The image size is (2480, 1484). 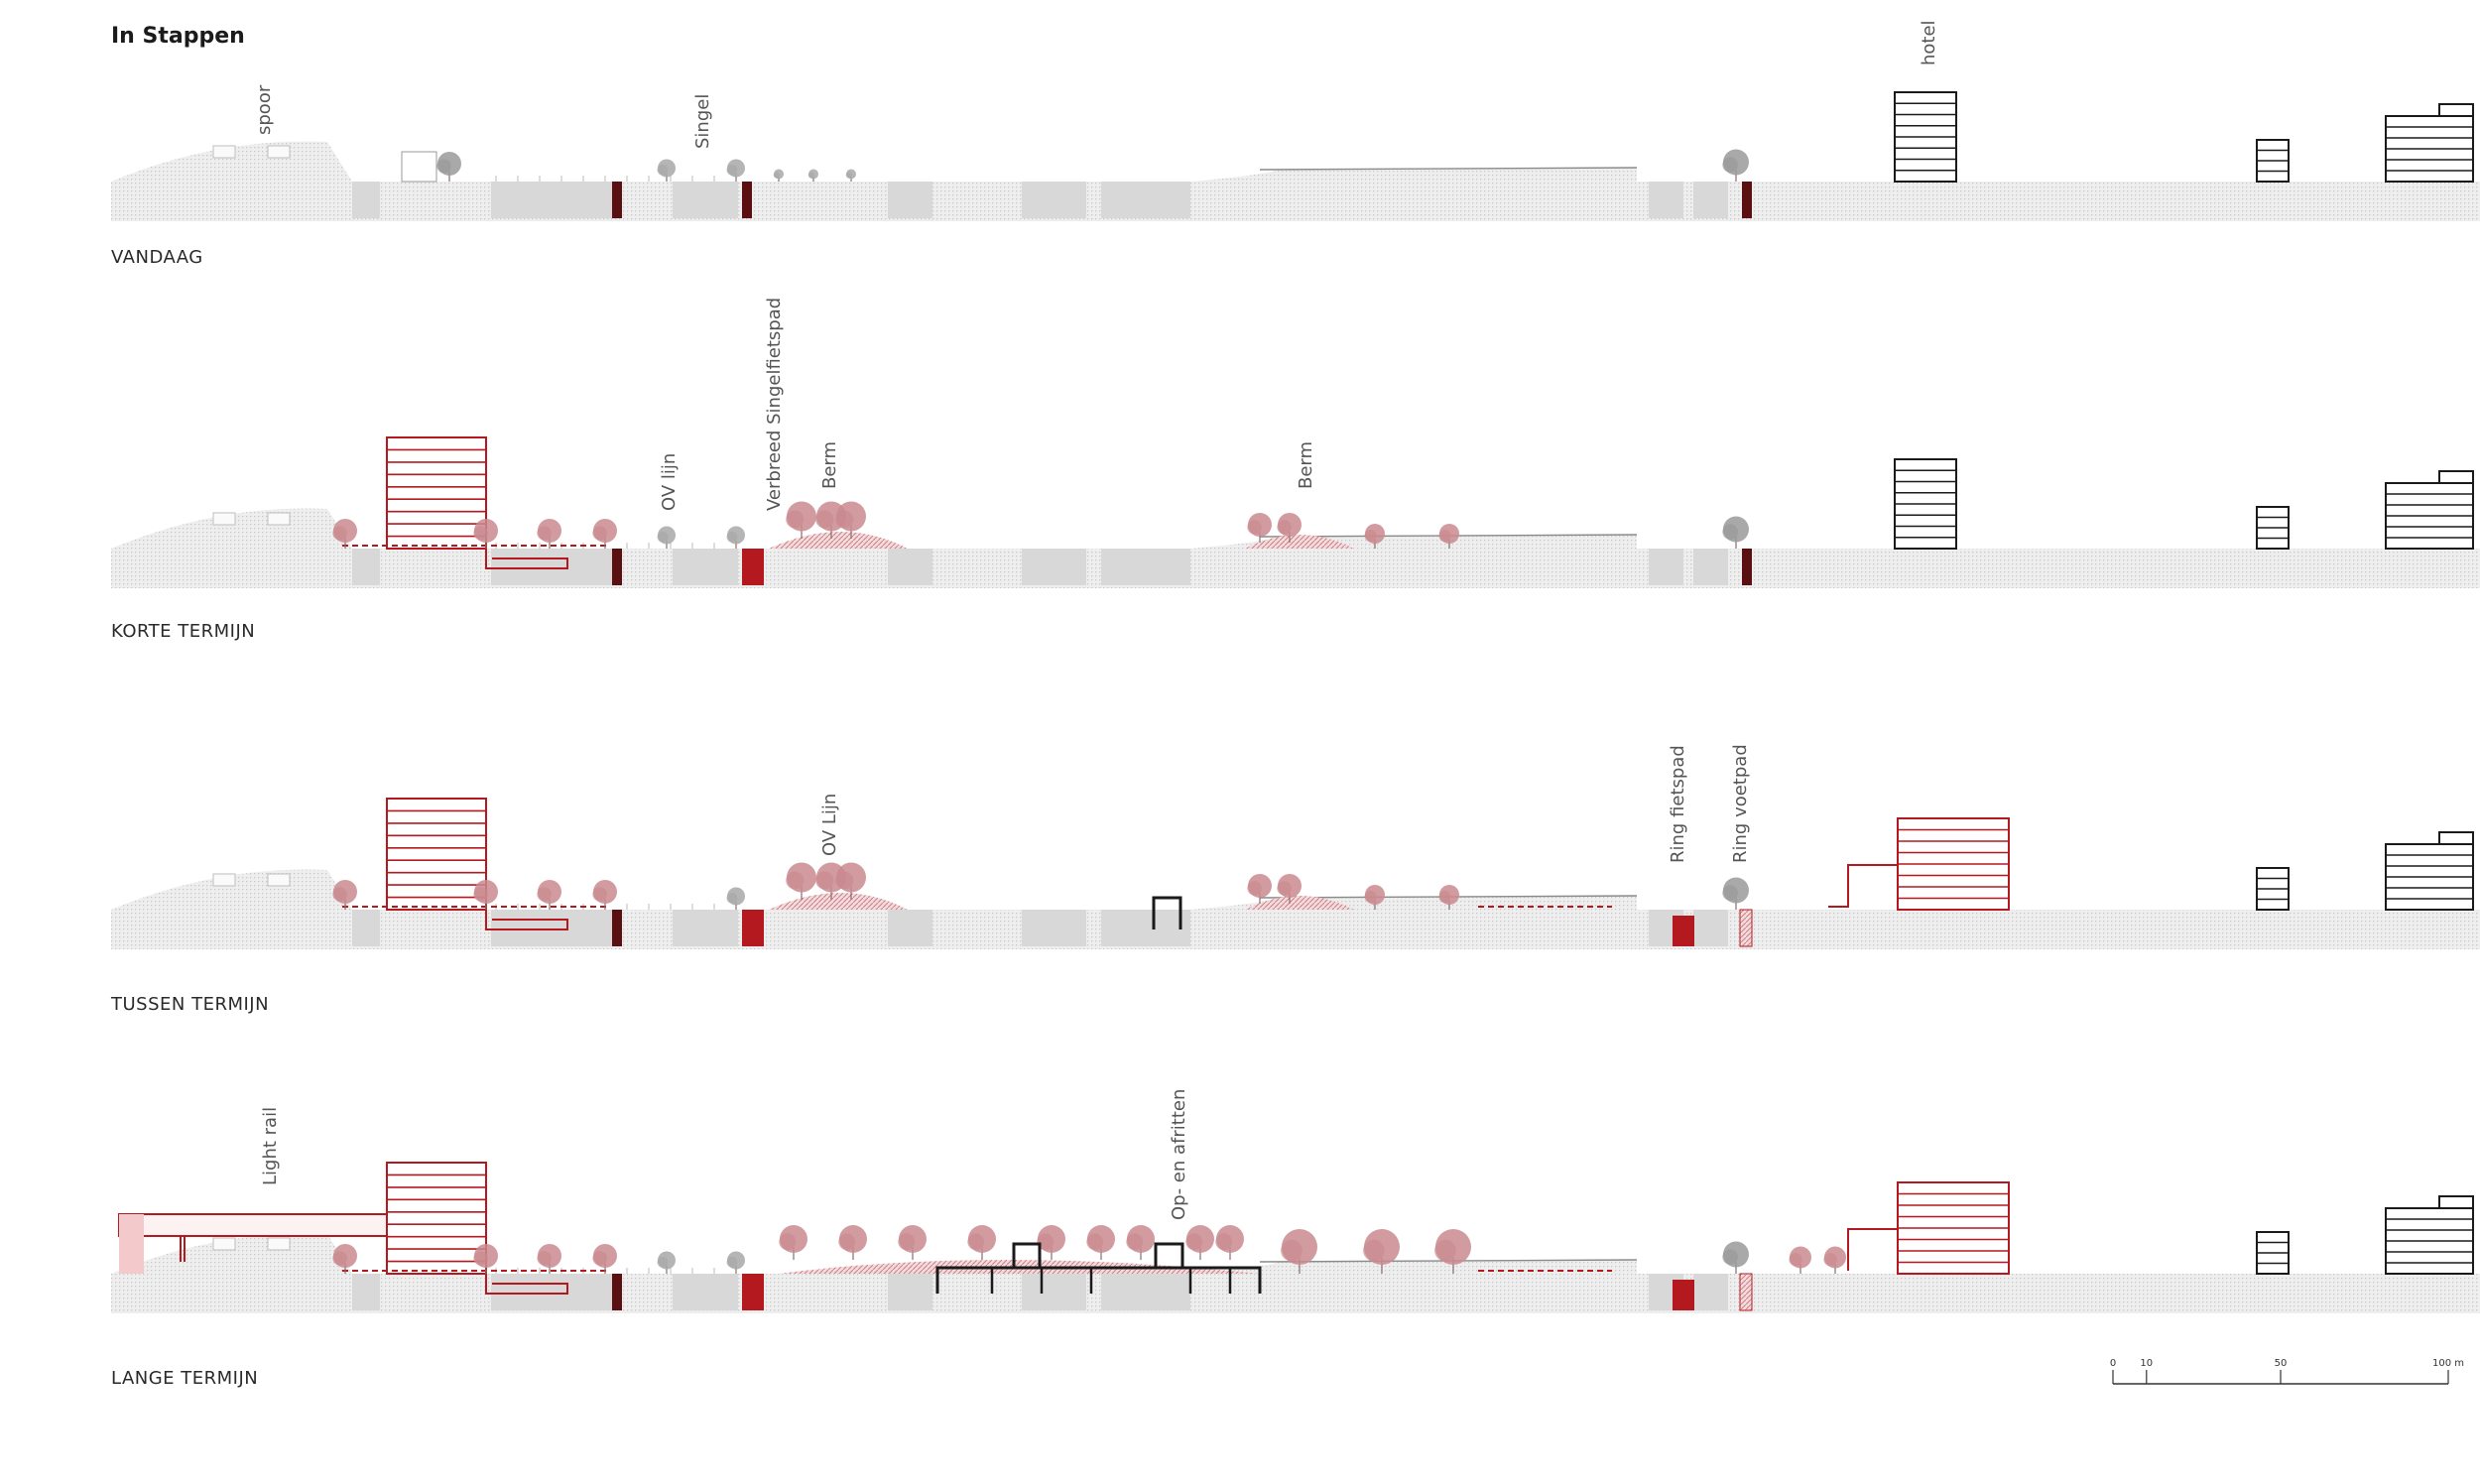 What do you see at coordinates (443, 166) in the screenshot?
I see `s0-tree-a-lobe` at bounding box center [443, 166].